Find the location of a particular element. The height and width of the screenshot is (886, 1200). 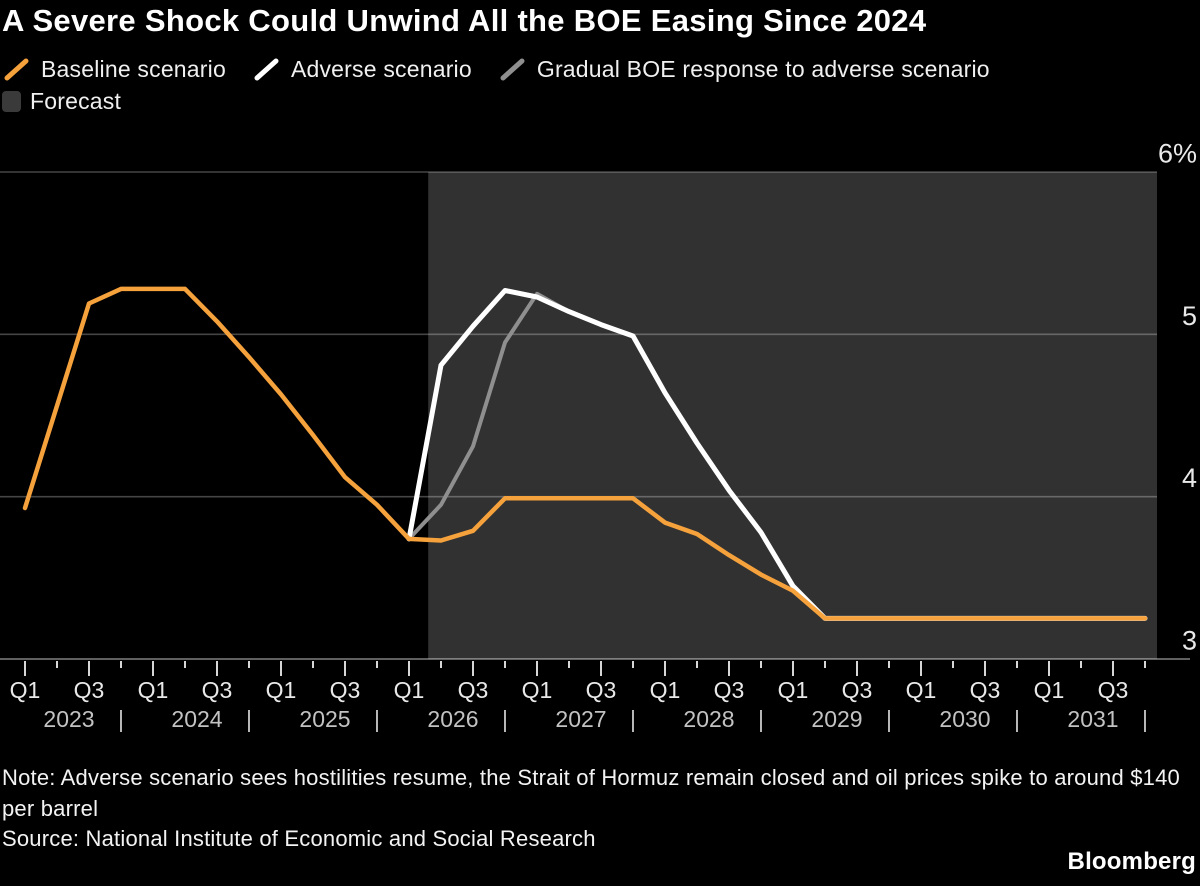

legend-item-label: Forecast is located at coordinates (76, 101).